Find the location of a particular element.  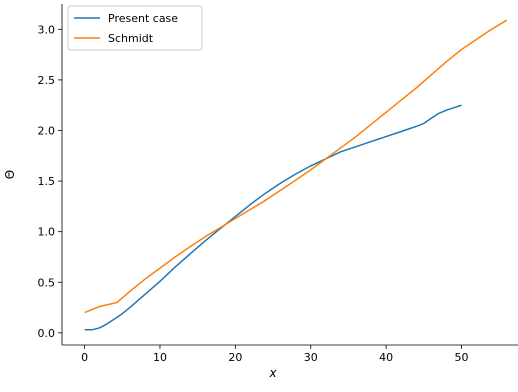

y-tick-label: 3.0 is located at coordinates (47, 29).